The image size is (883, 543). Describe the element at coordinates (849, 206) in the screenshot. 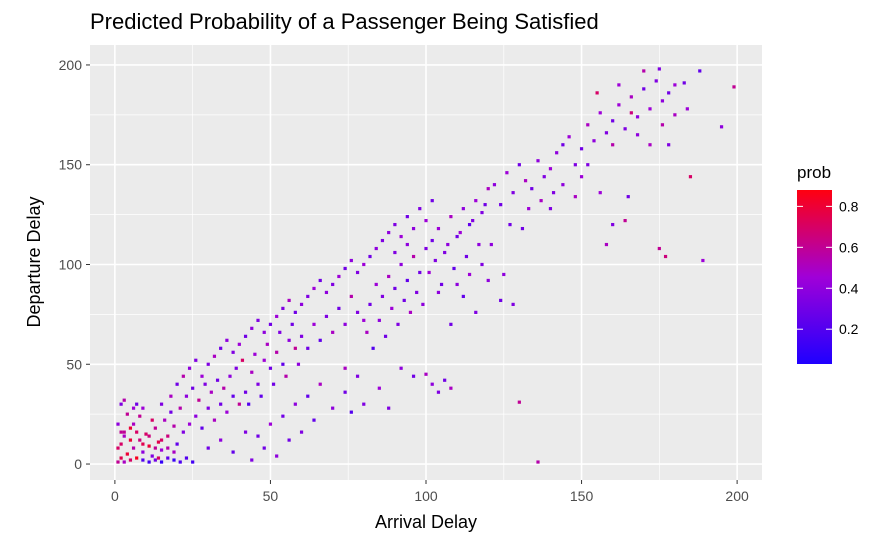

I see `legend-tick-label: 0.8` at that location.